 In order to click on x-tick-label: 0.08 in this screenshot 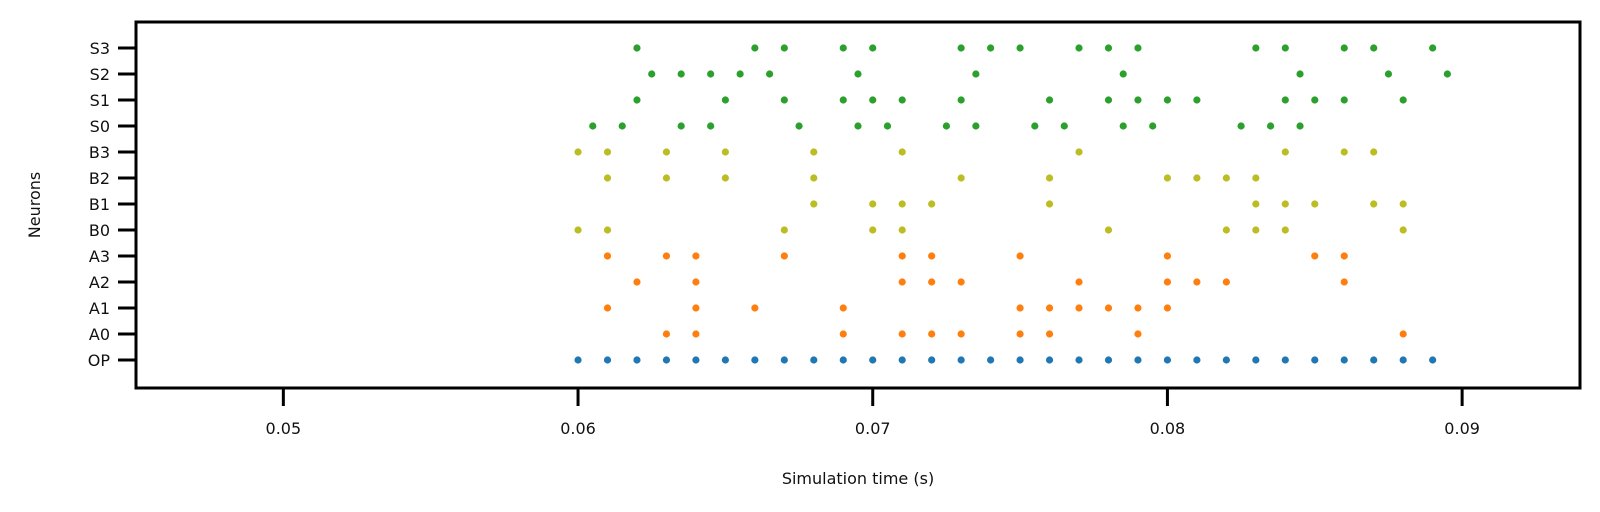, I will do `click(1168, 428)`.